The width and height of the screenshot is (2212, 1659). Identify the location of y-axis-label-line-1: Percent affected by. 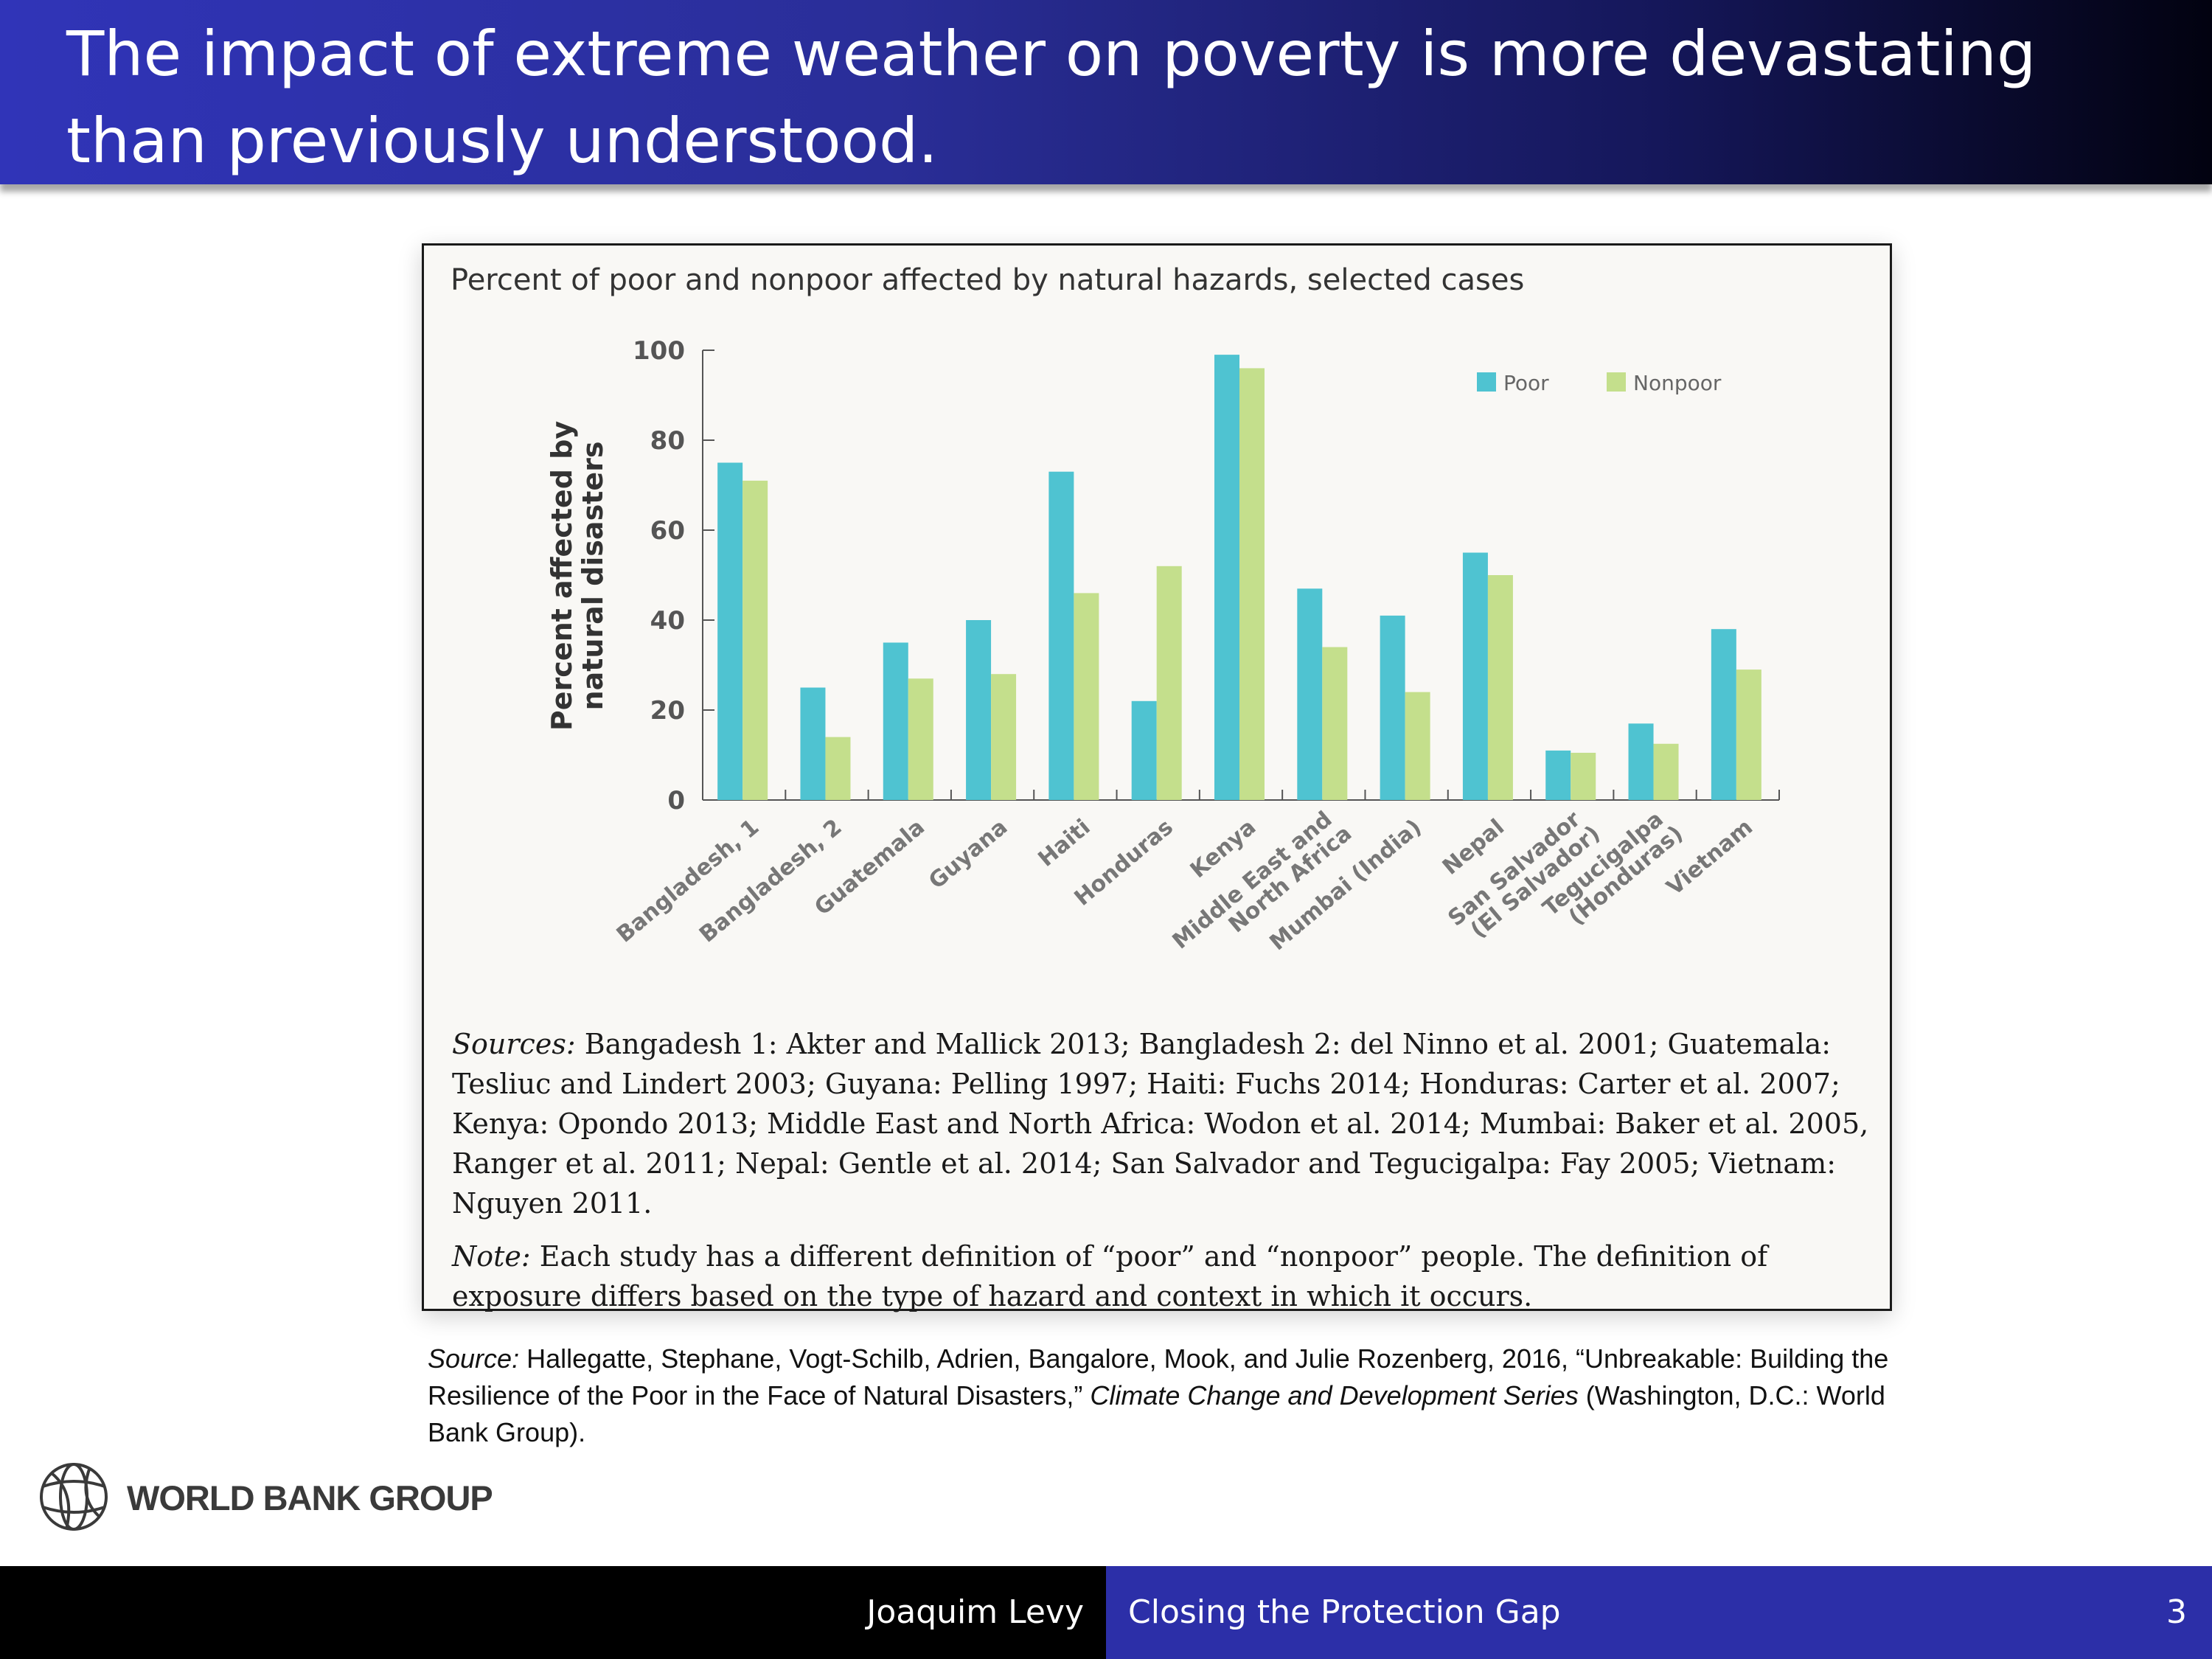
(562, 576).